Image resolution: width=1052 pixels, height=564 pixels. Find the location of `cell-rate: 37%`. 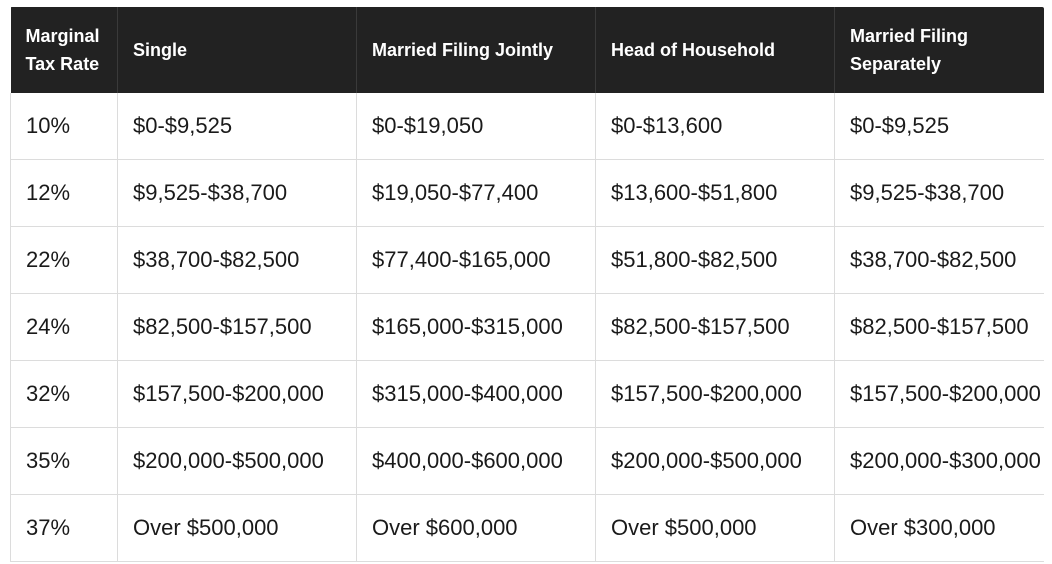

cell-rate: 37% is located at coordinates (64, 528).